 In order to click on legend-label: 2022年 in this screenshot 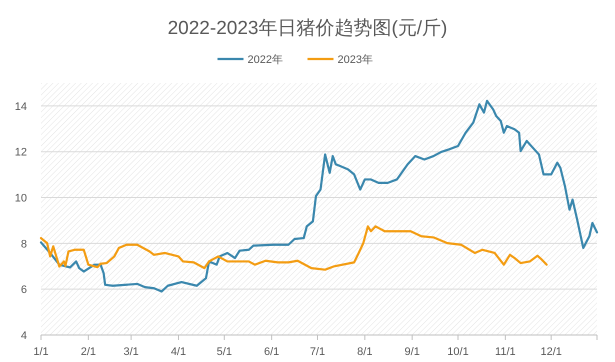, I will do `click(265, 60)`.